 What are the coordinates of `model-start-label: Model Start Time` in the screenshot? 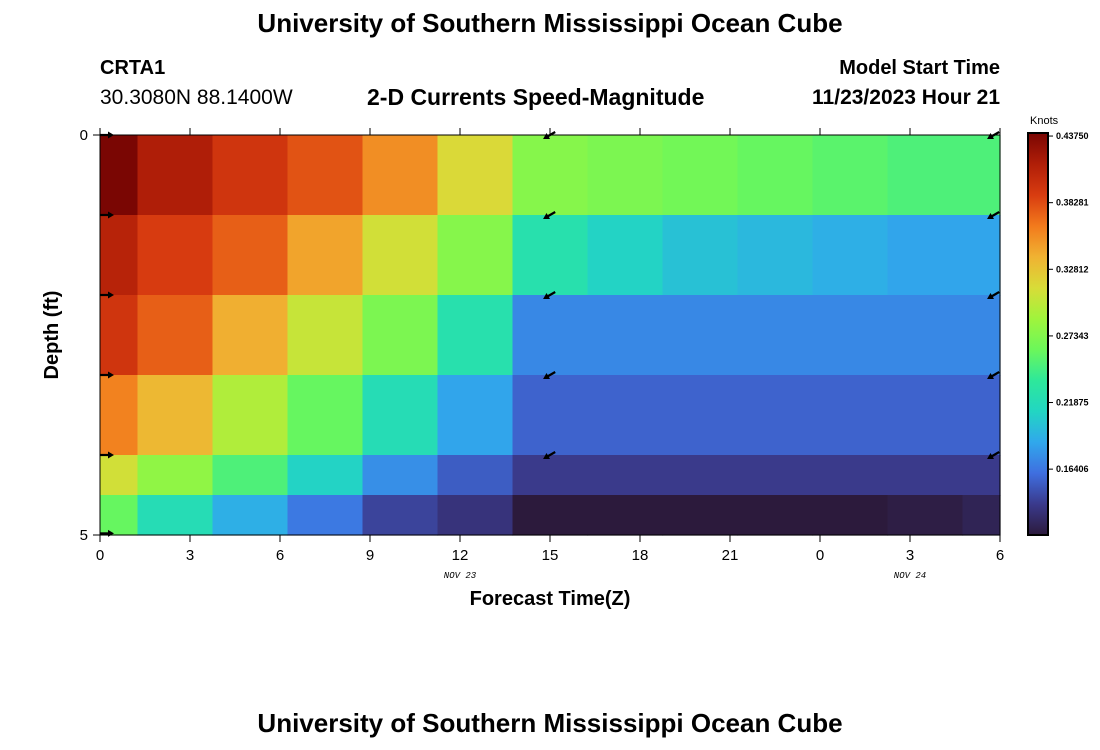 It's located at (919, 68).